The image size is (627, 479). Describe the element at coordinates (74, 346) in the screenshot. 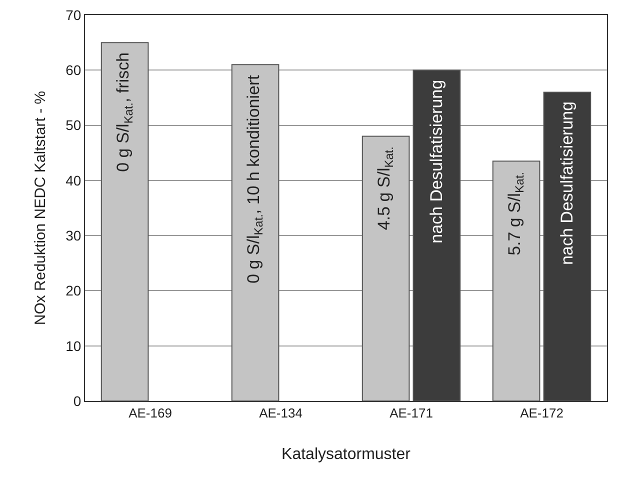

I see `y-tick-label: 10` at that location.